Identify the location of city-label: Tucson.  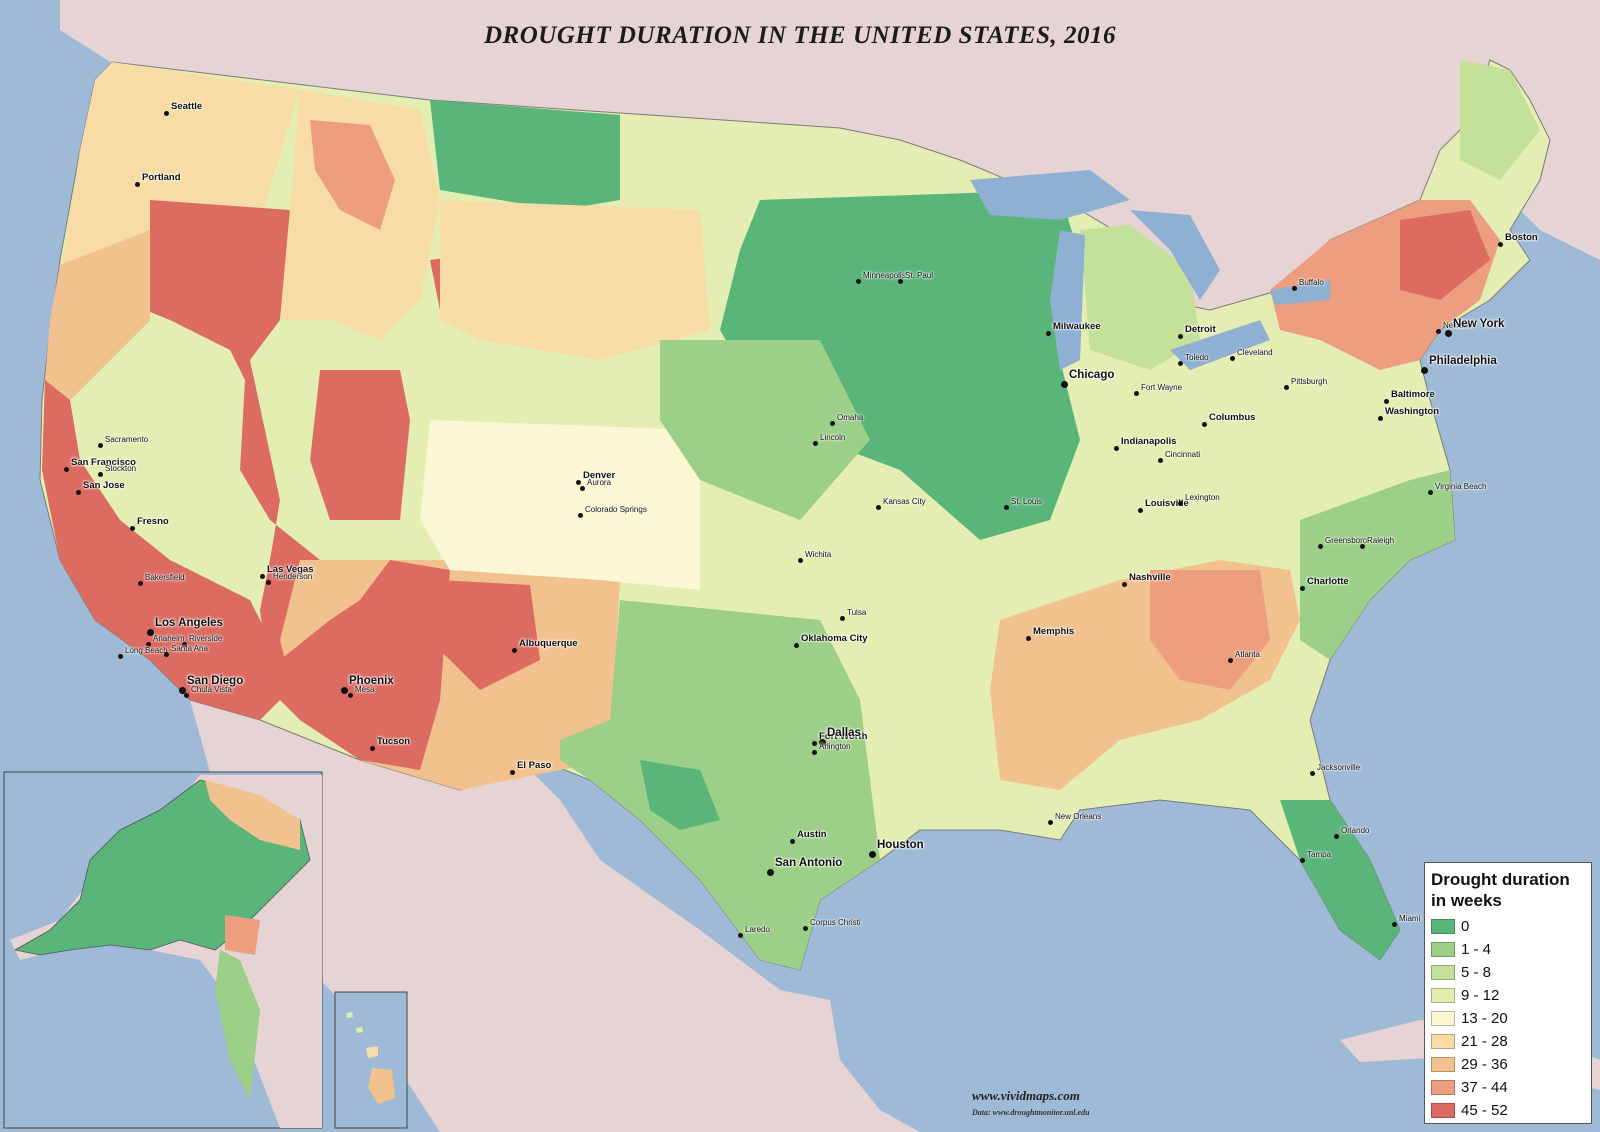
(394, 741).